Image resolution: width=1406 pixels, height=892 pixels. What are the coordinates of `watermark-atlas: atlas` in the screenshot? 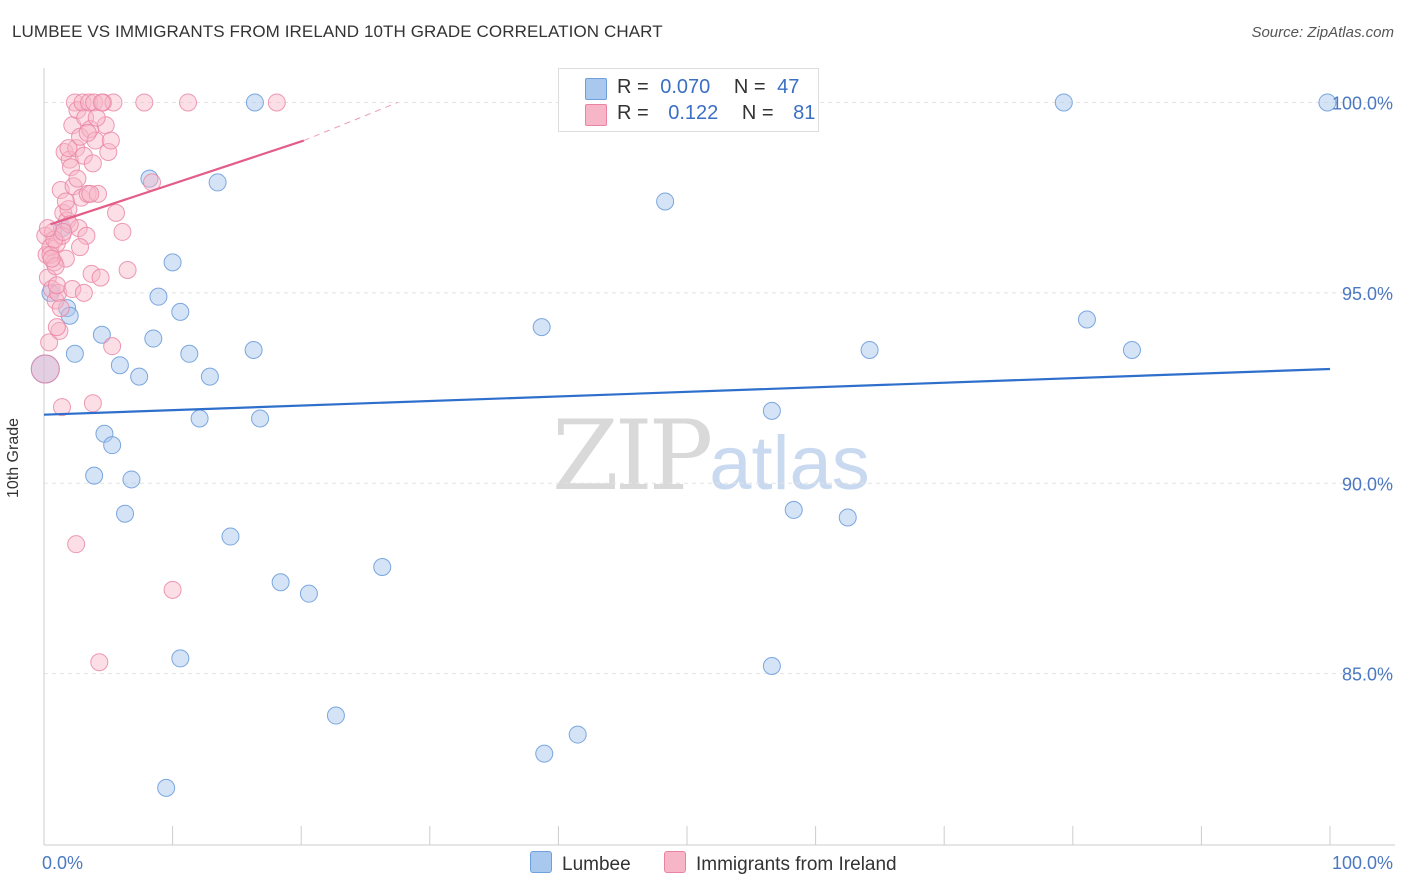 It's located at (789, 463).